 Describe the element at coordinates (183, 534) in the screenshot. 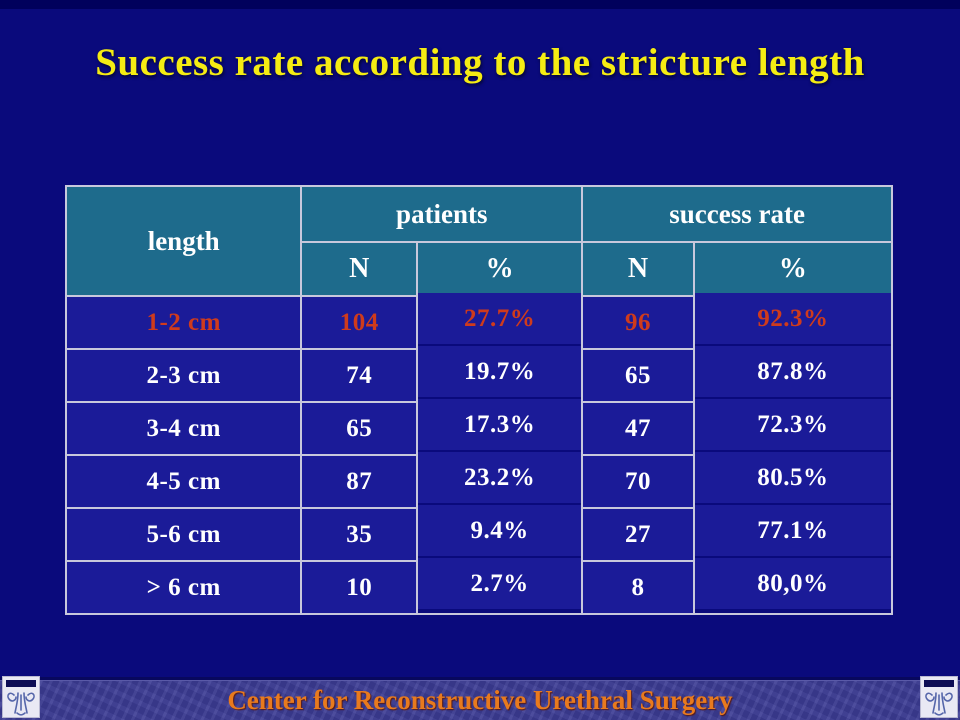

I see `cell-length: 5-6 cm` at that location.